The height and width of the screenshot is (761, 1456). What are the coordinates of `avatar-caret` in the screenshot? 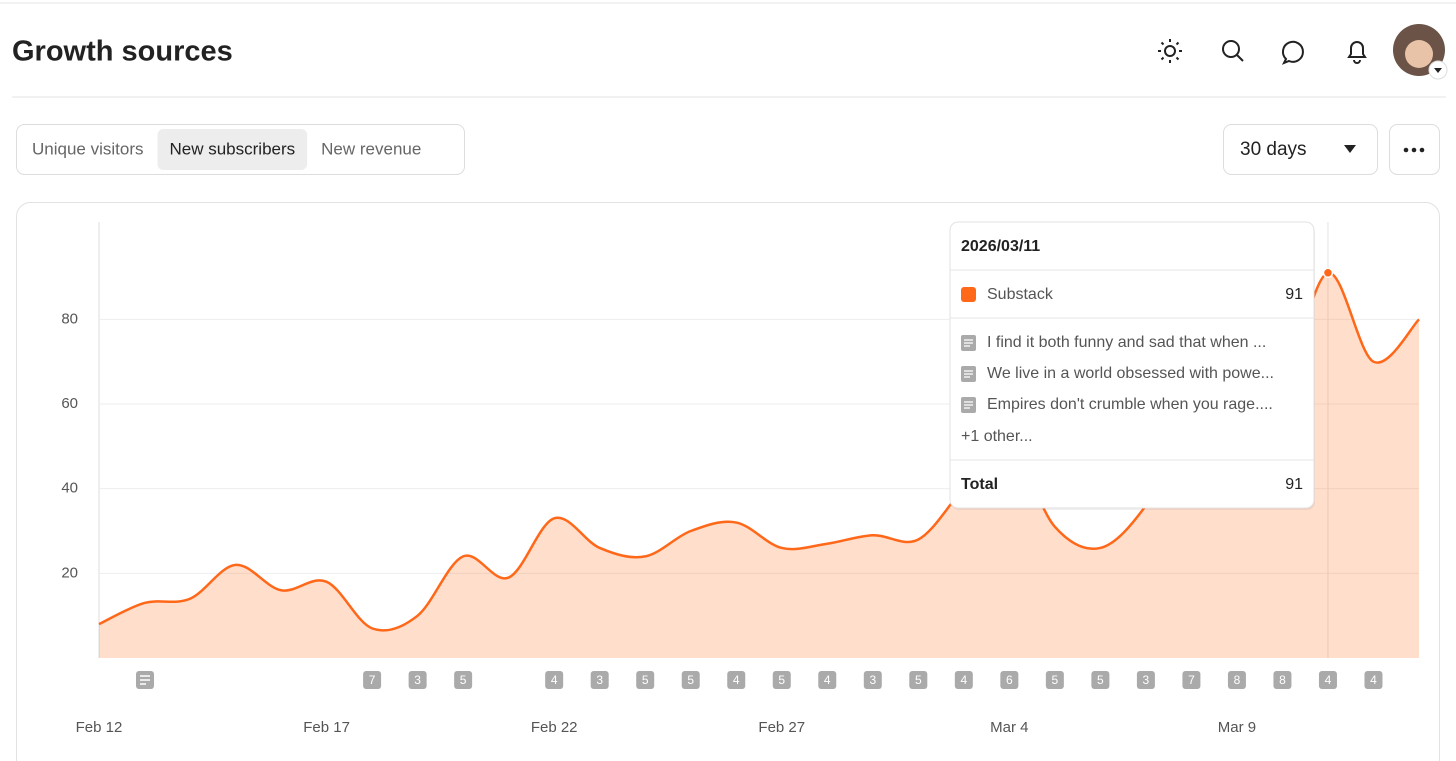 It's located at (1438, 70).